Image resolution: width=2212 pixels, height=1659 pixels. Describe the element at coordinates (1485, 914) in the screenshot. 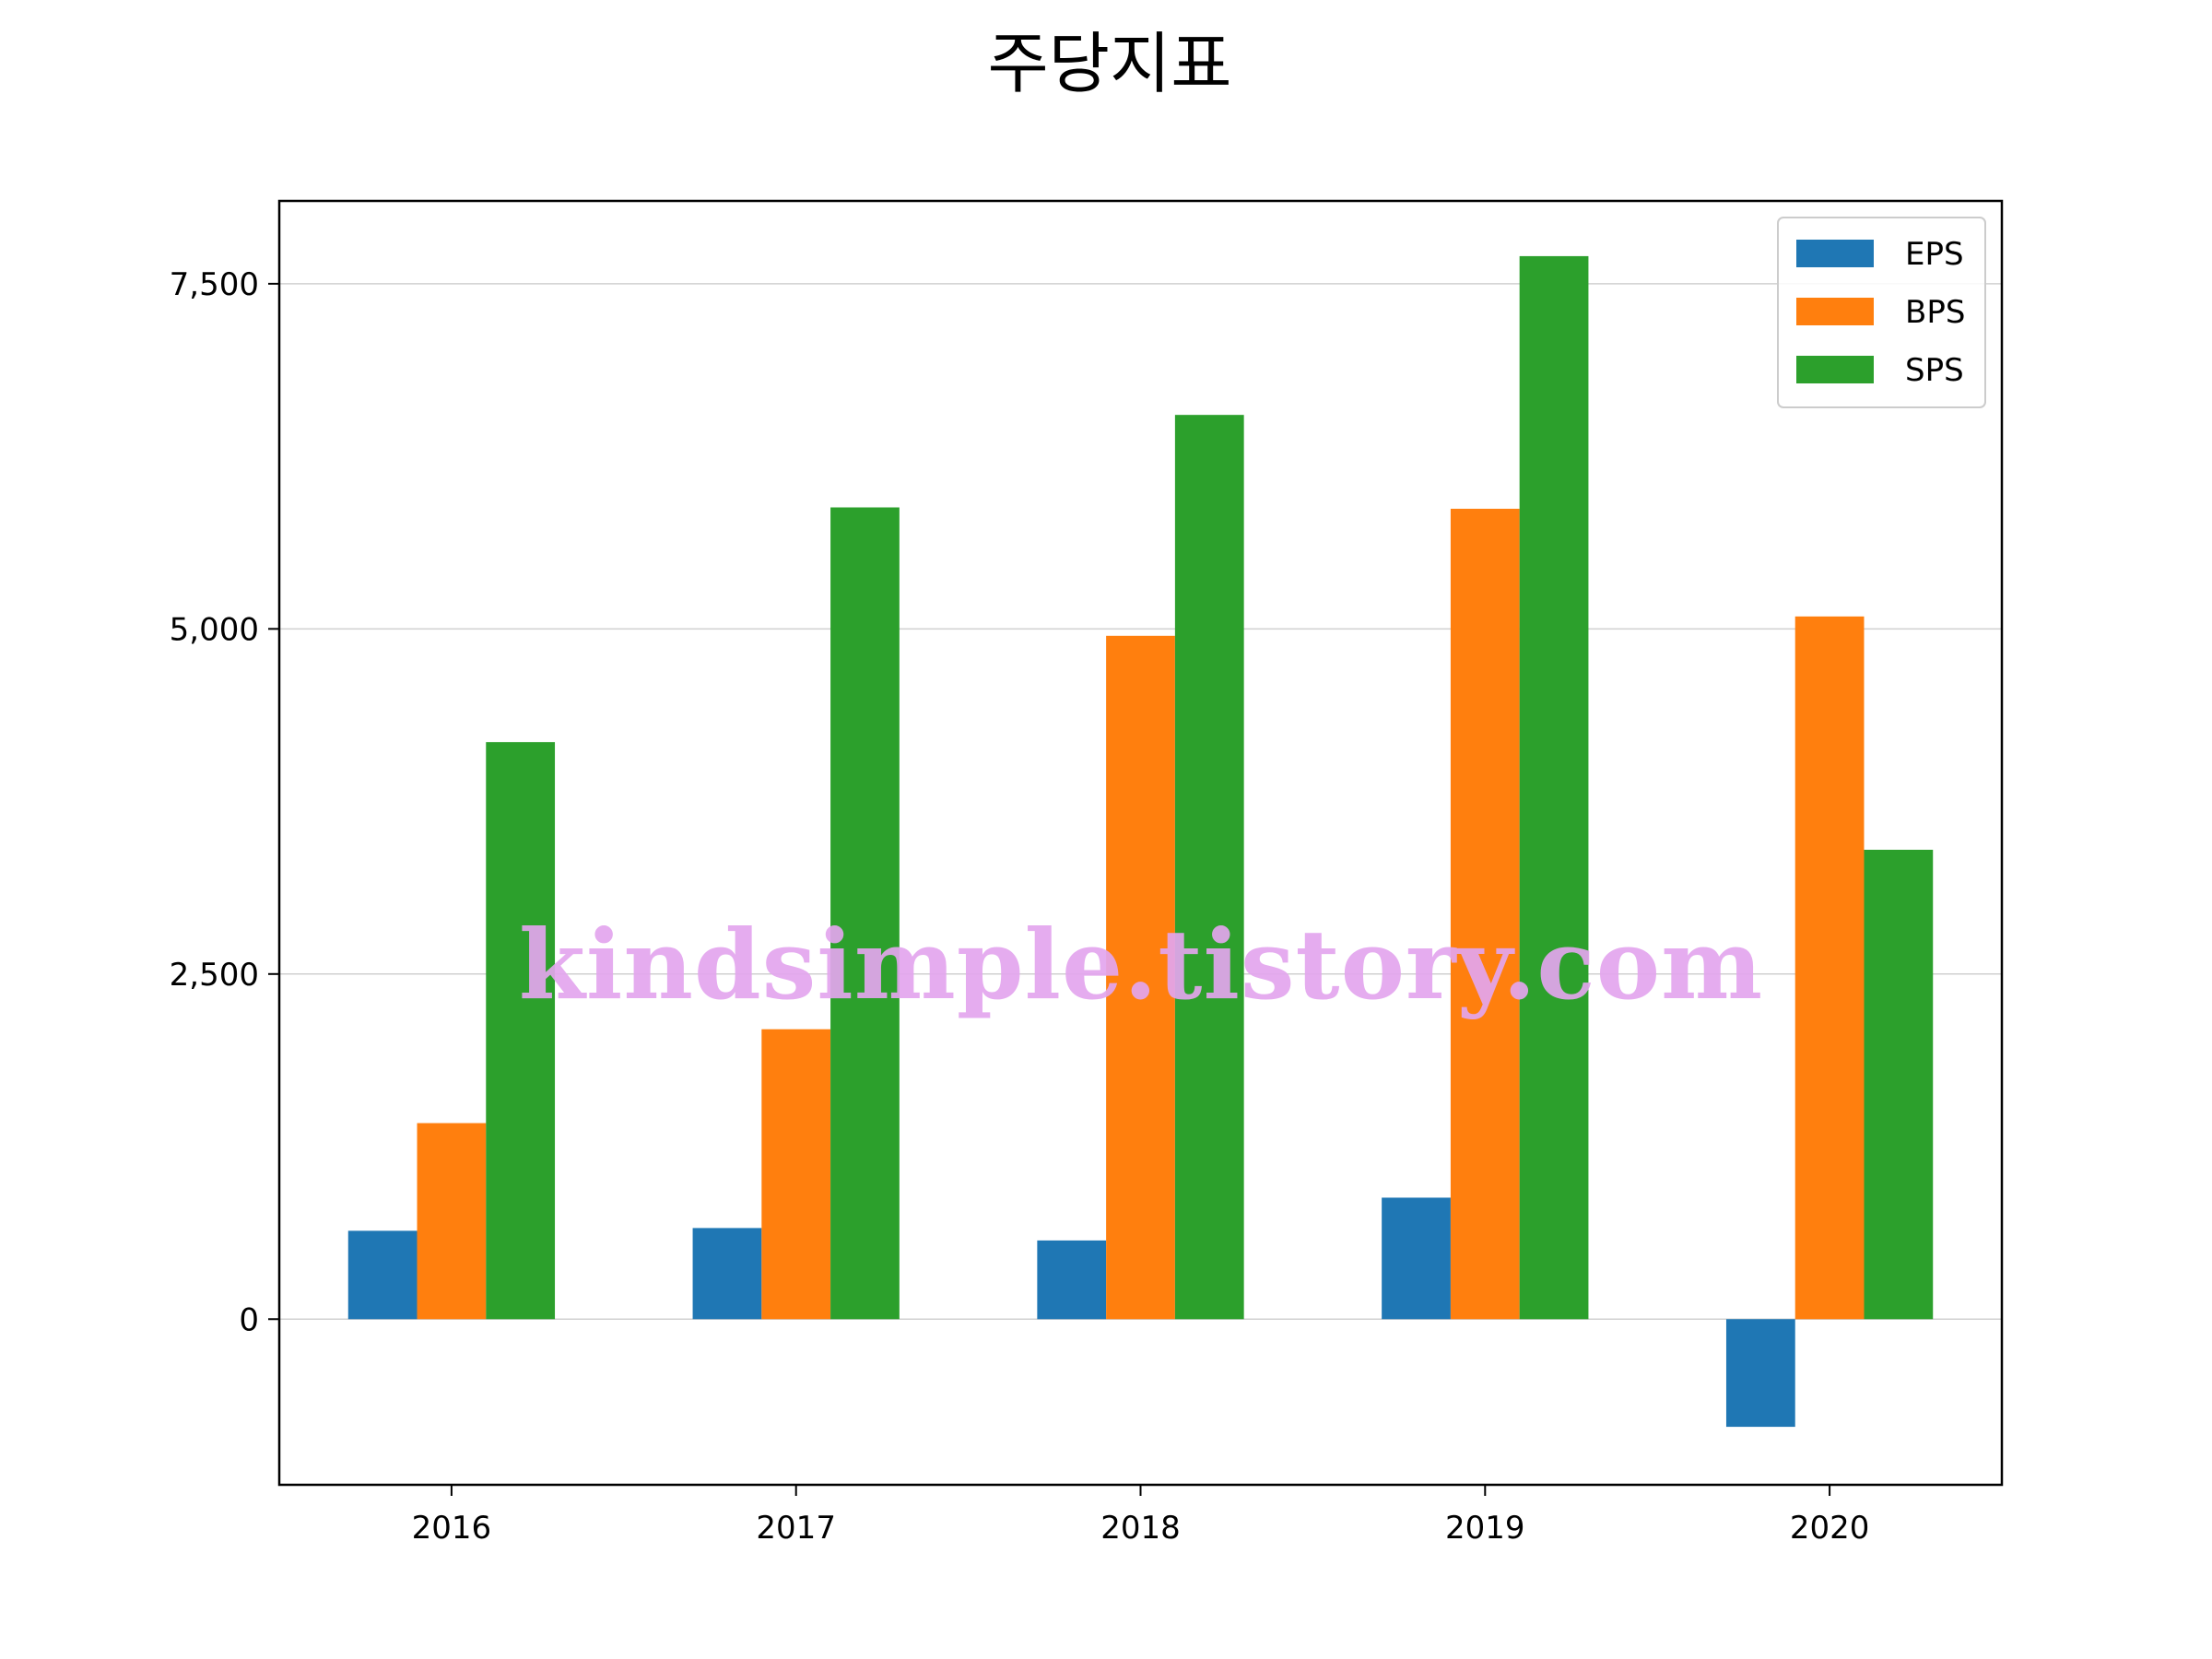

I see `bar-bps-2019` at that location.